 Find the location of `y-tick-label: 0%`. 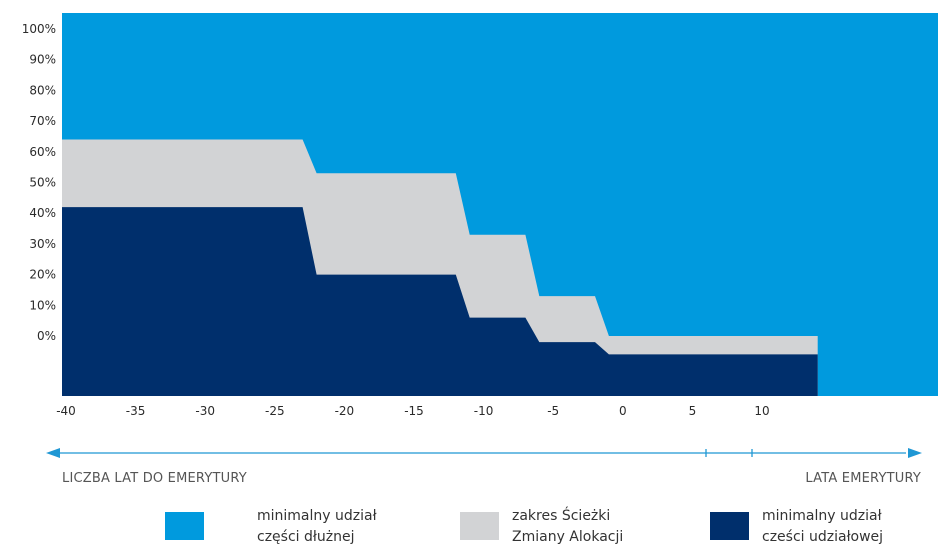

y-tick-label: 0% is located at coordinates (46, 336).